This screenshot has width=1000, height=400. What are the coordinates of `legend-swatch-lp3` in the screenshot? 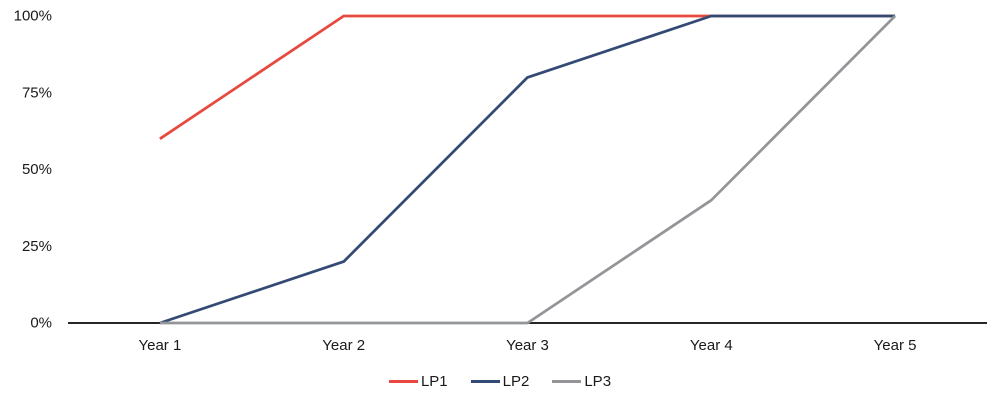 It's located at (567, 381).